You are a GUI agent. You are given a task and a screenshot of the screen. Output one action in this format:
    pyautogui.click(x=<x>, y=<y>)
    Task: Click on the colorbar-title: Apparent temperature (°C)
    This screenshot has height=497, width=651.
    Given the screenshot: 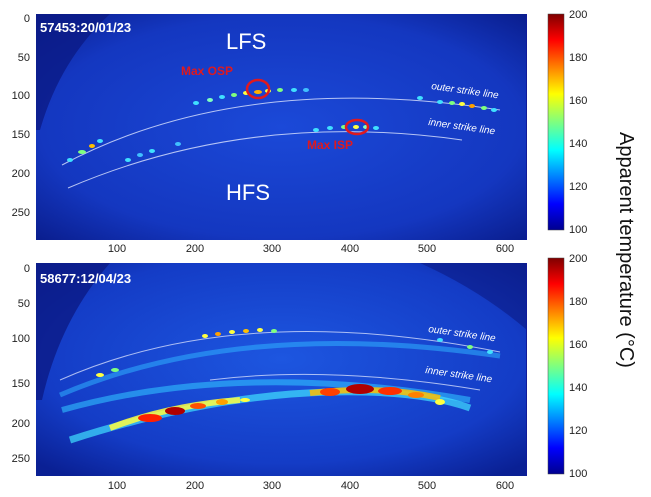 What is the action you would take?
    pyautogui.click(x=626, y=250)
    